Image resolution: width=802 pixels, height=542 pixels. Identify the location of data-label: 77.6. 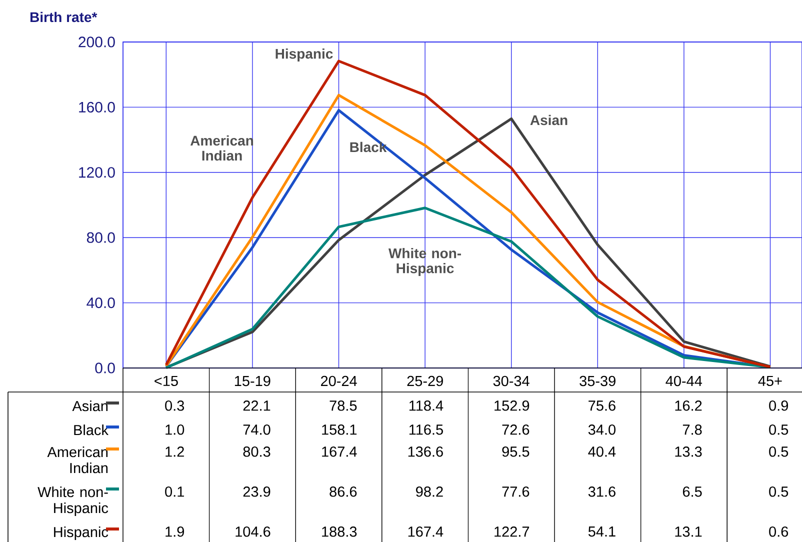
(516, 491).